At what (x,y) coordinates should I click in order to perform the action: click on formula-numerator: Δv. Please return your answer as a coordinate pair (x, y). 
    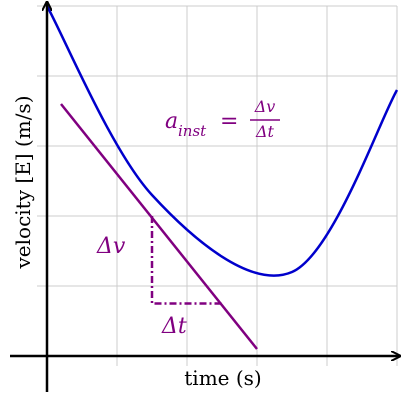
    Looking at the image, I should click on (265, 106).